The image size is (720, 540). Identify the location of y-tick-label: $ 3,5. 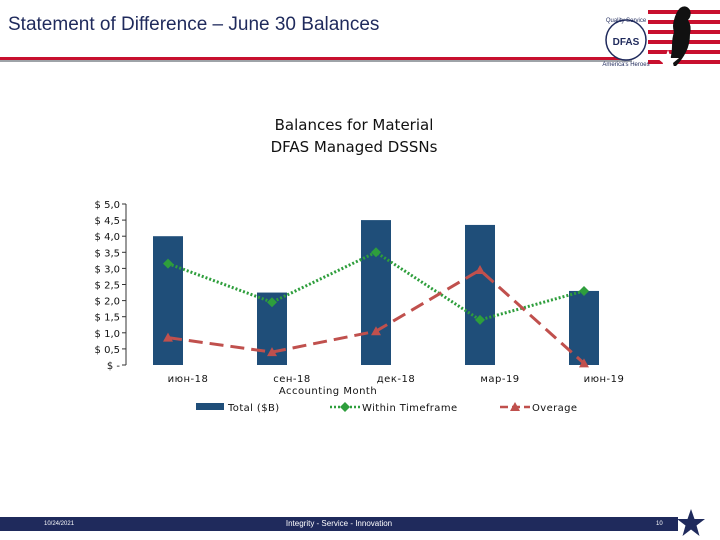
(107, 253).